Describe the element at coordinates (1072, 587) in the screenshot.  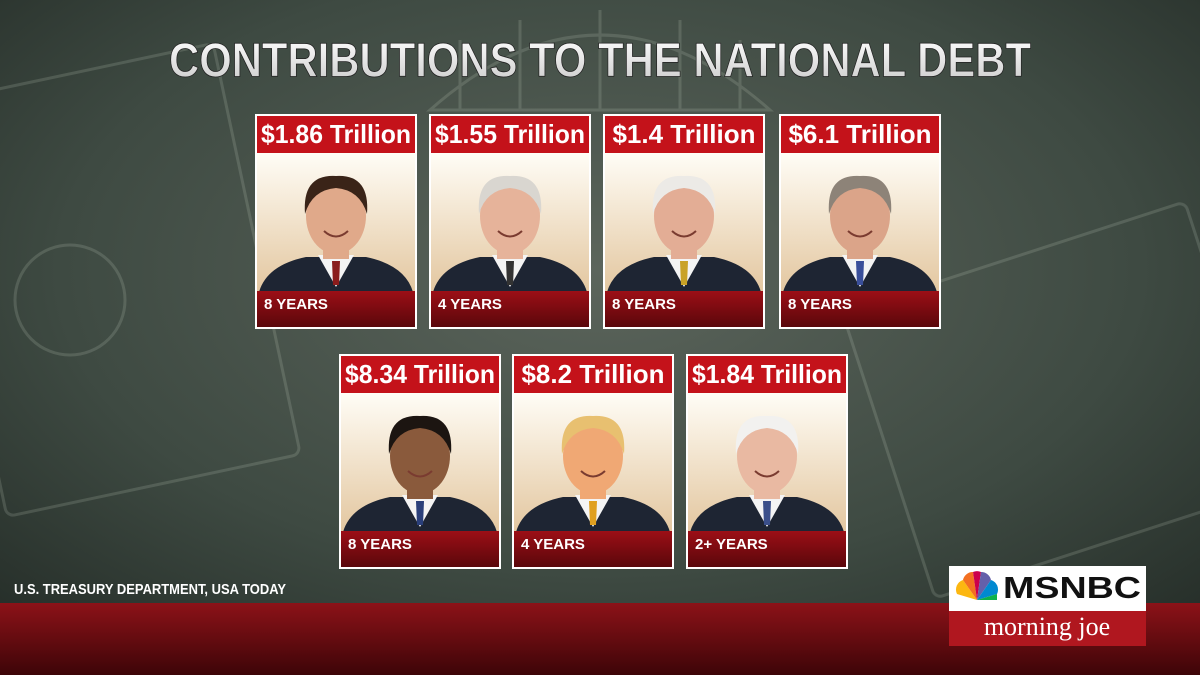
I see `network-name: MSNBC` at that location.